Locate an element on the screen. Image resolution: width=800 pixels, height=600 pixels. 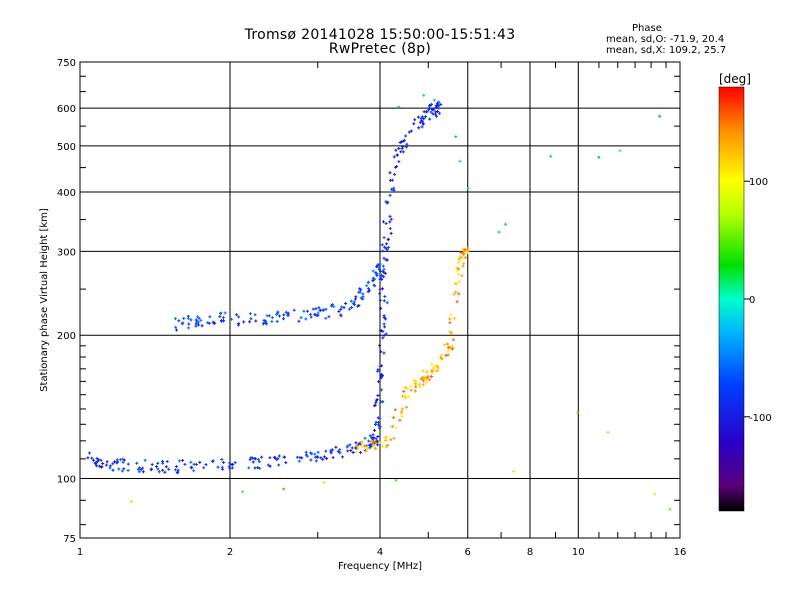
y-tick-label: 500 is located at coordinates (66, 147).